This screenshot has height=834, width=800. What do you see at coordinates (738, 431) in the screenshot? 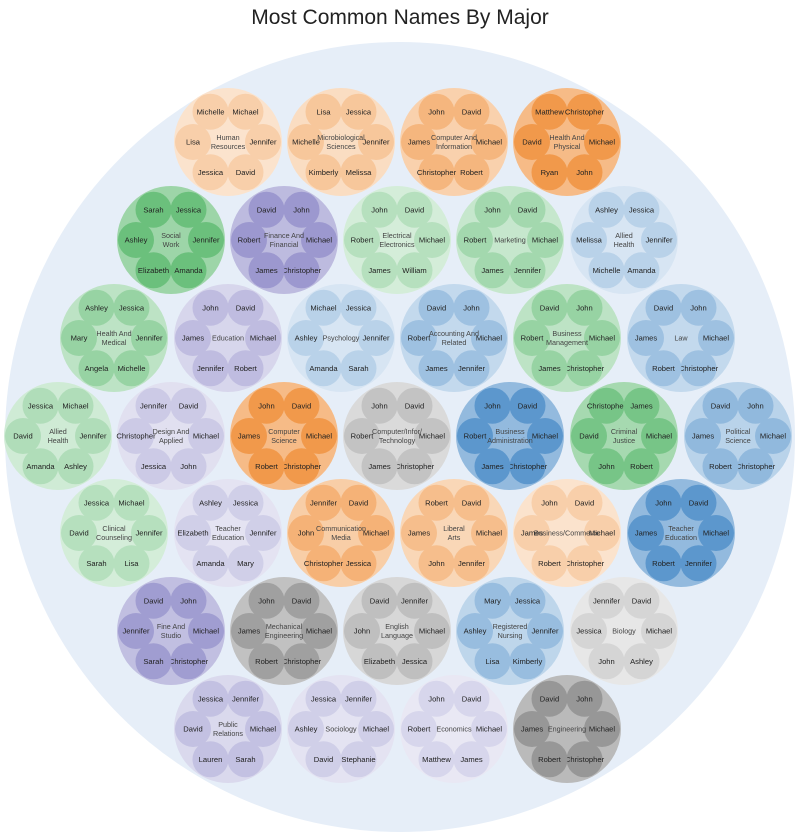
I see `major-label: Political` at bounding box center [738, 431].